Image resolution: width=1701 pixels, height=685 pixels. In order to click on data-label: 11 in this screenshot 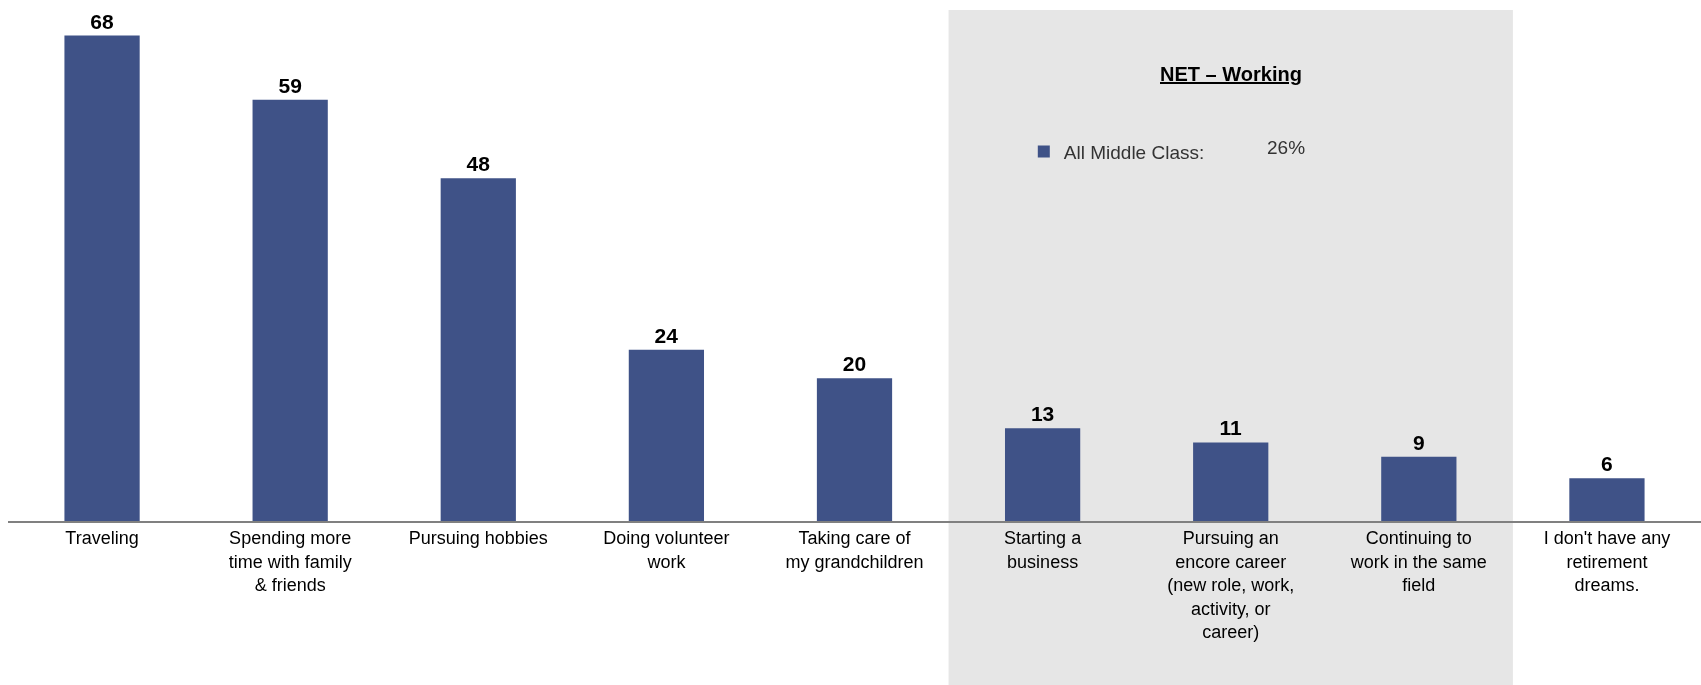, I will do `click(1230, 428)`.